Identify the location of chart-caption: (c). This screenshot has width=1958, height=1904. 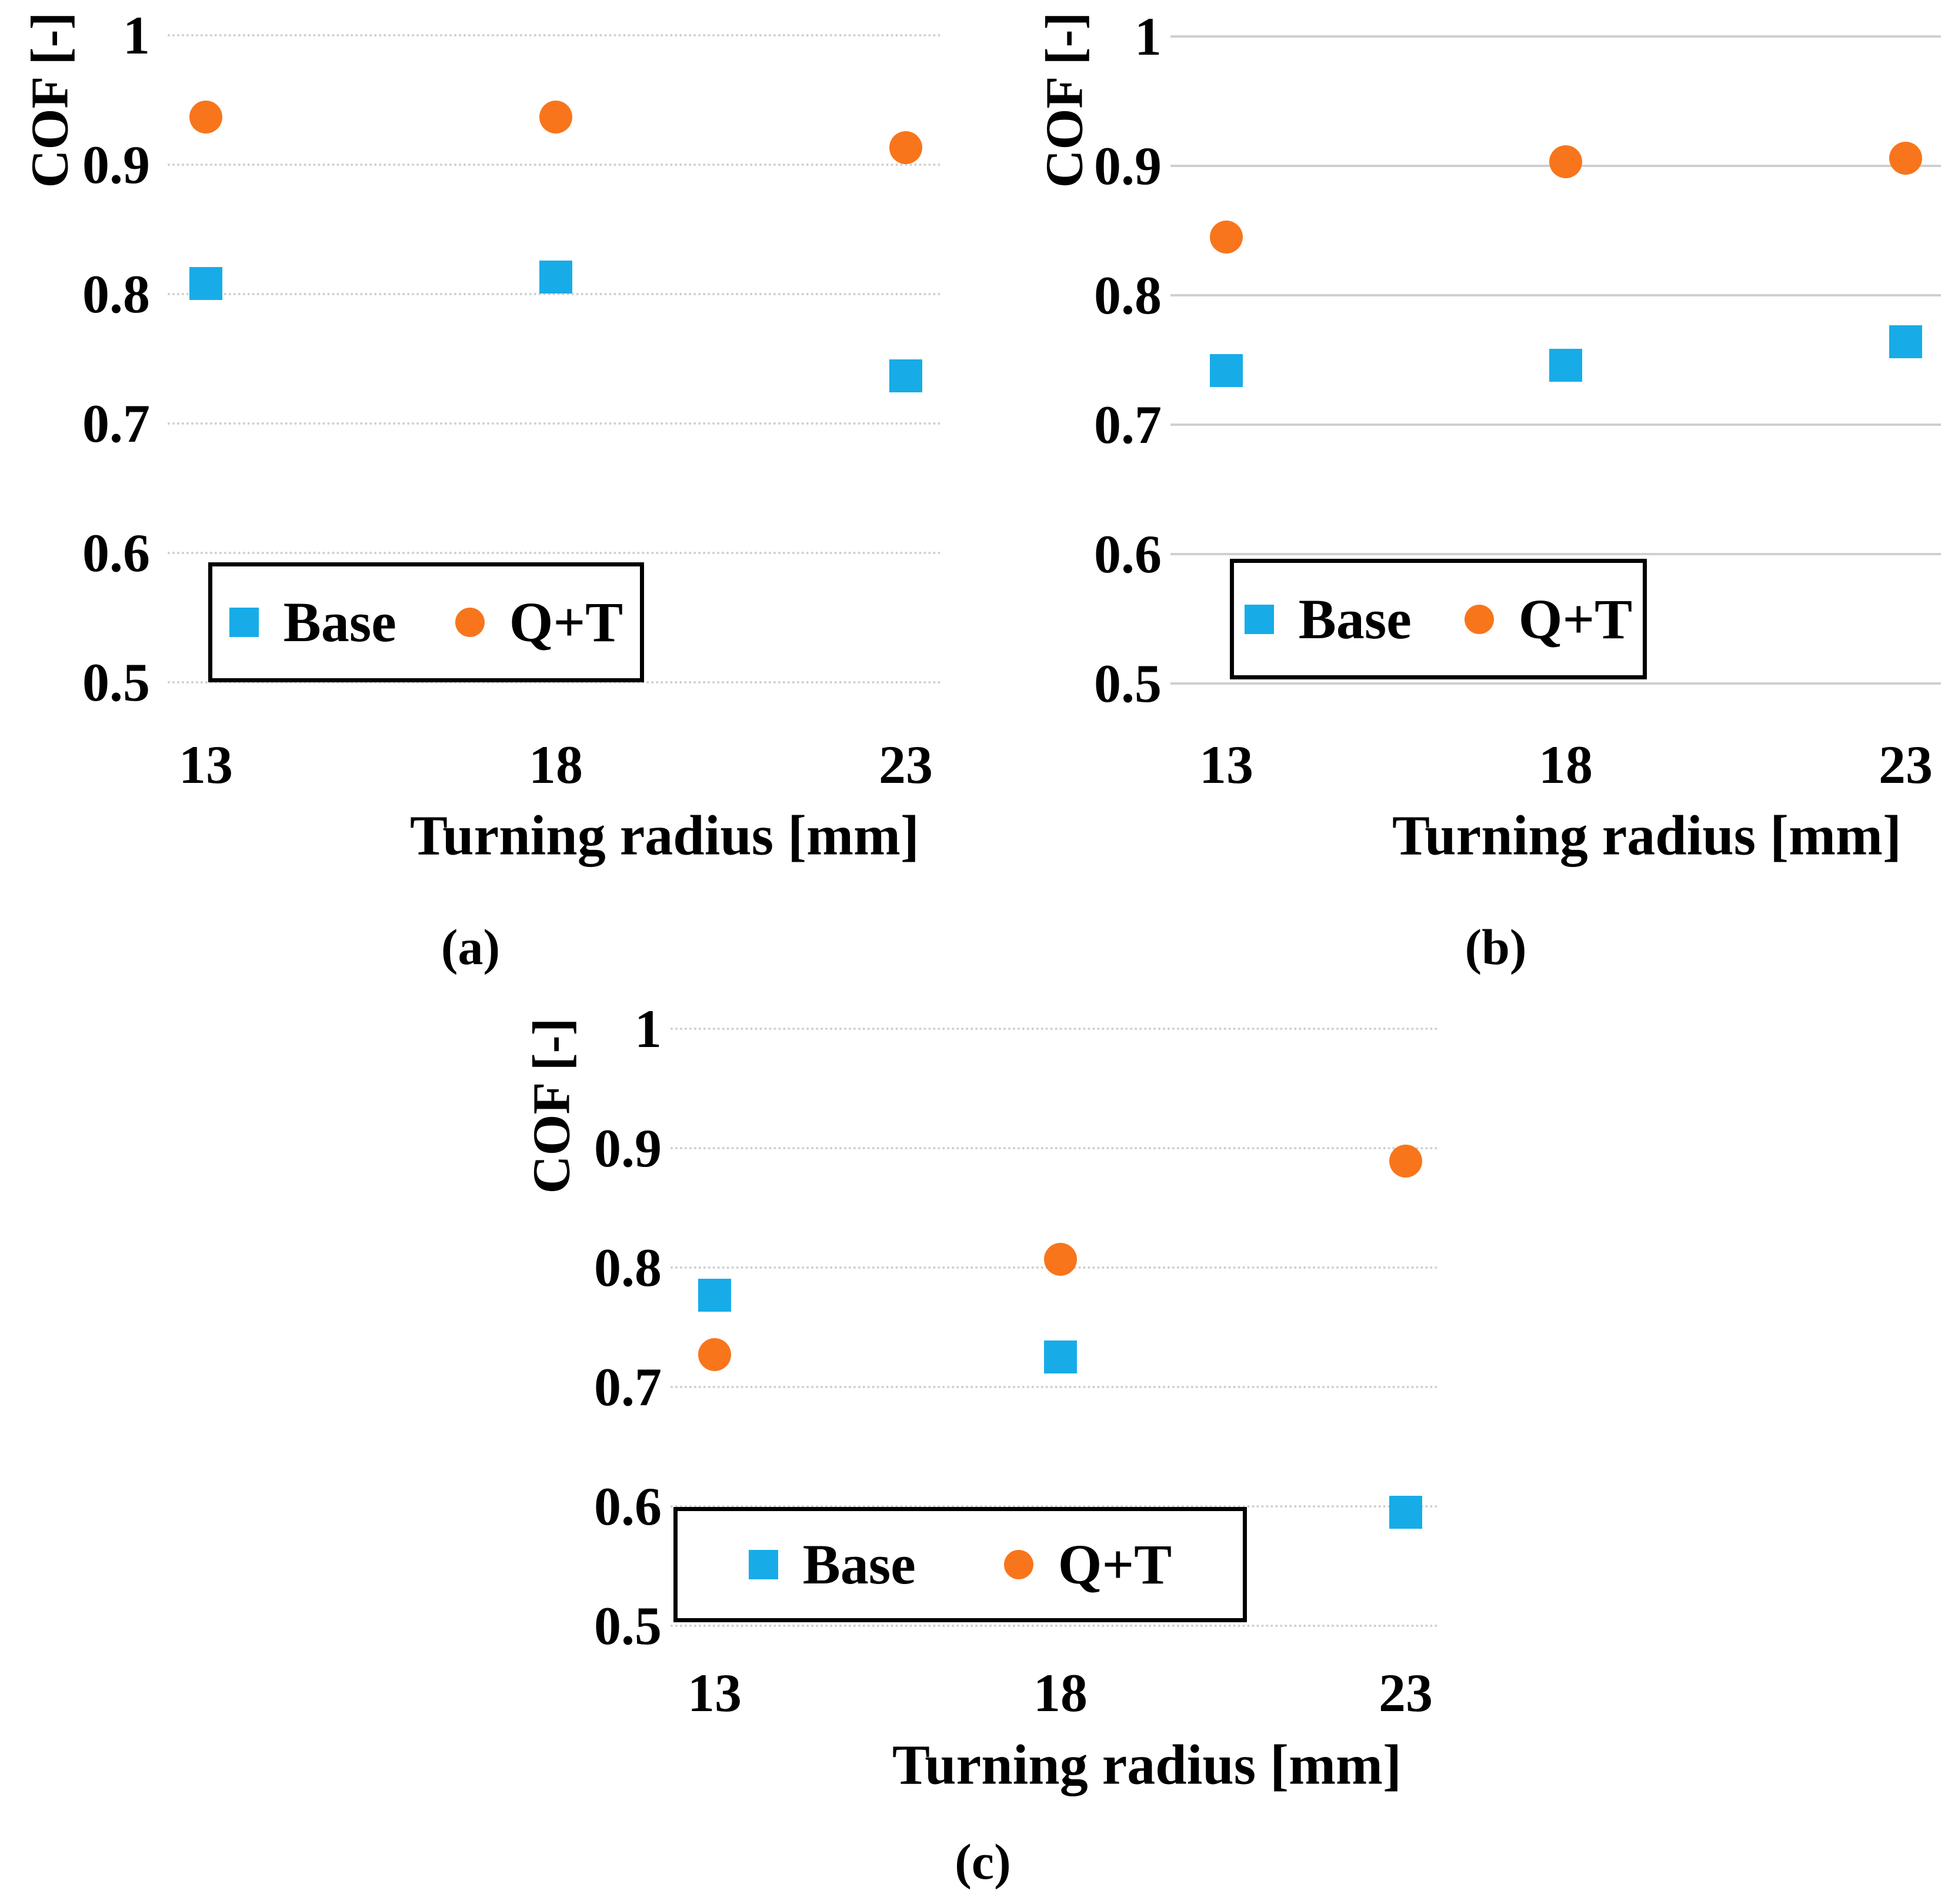
(983, 1861).